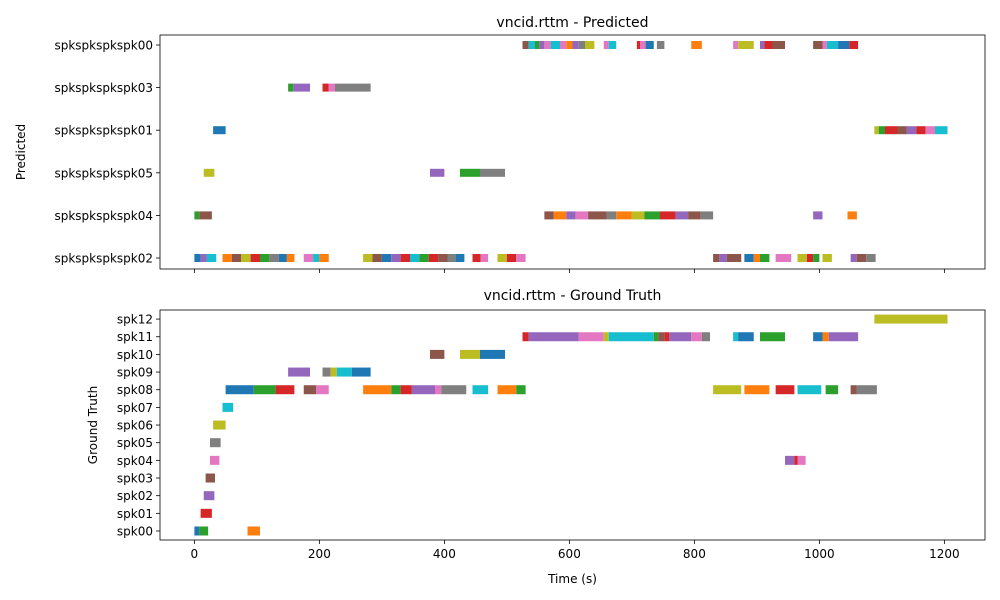  What do you see at coordinates (444, 554) in the screenshot?
I see `ground-truth-x-tick-label: 400` at bounding box center [444, 554].